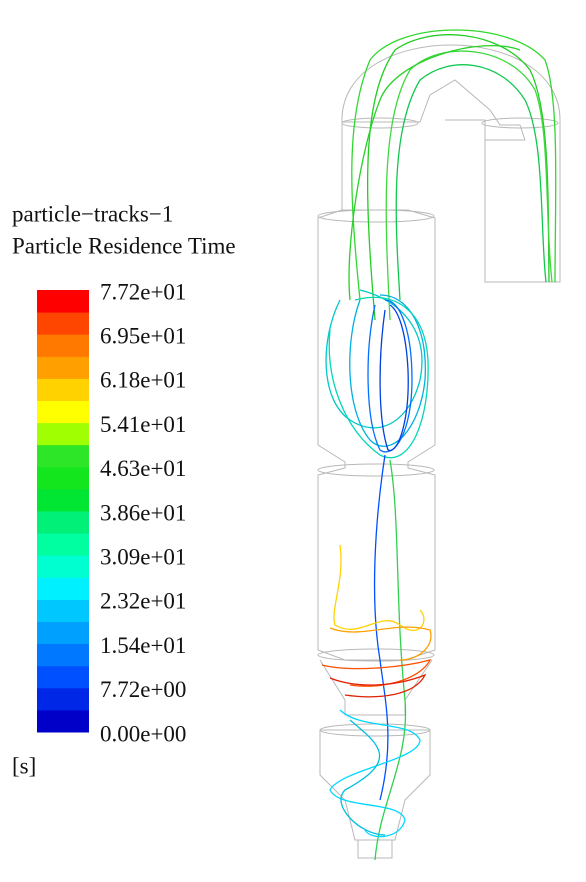 This screenshot has height=882, width=586. I want to click on colorbar-tick-label: 6.95e+01, so click(143, 335).